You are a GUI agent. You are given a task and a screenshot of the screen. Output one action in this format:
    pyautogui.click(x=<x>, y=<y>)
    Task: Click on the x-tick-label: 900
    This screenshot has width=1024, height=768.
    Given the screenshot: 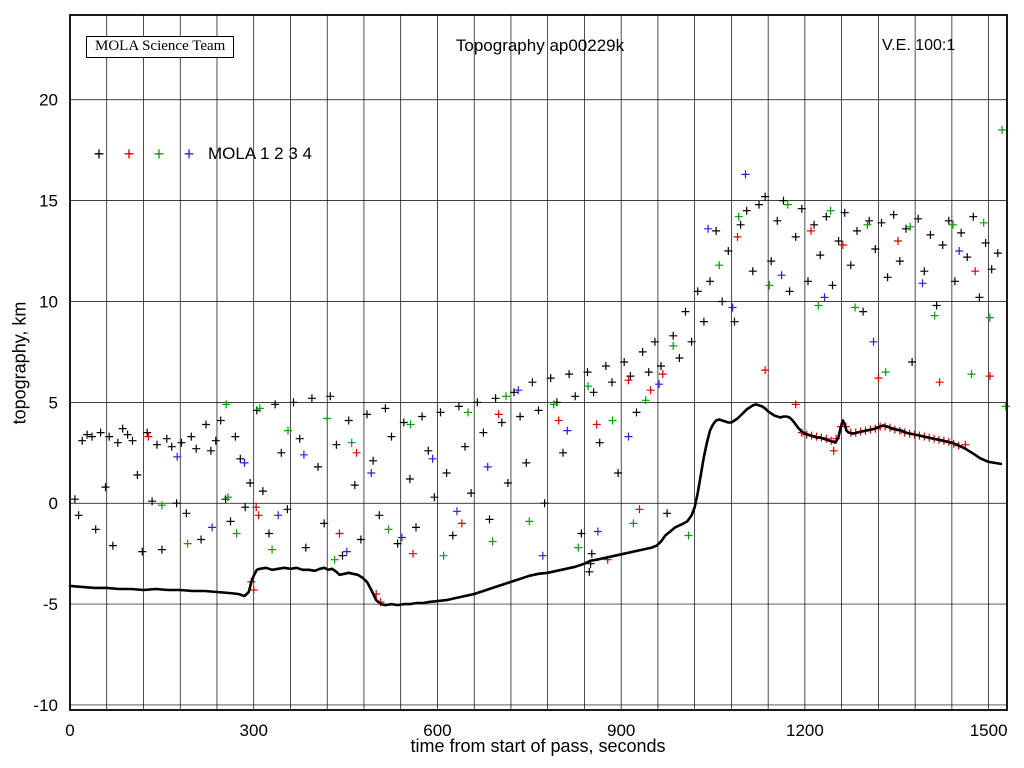 What is the action you would take?
    pyautogui.click(x=621, y=730)
    